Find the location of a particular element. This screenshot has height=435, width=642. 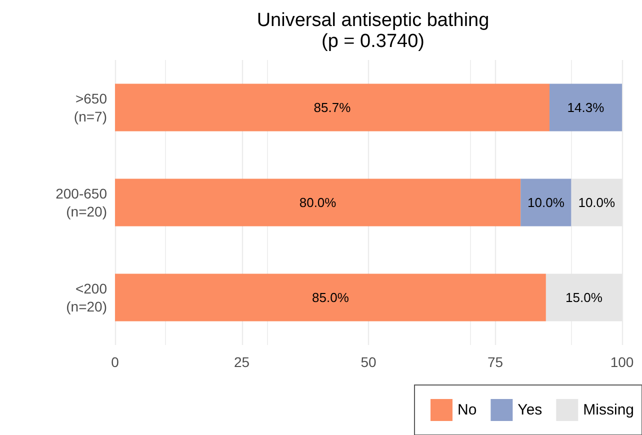

x-tick-label: 75 is located at coordinates (495, 362).